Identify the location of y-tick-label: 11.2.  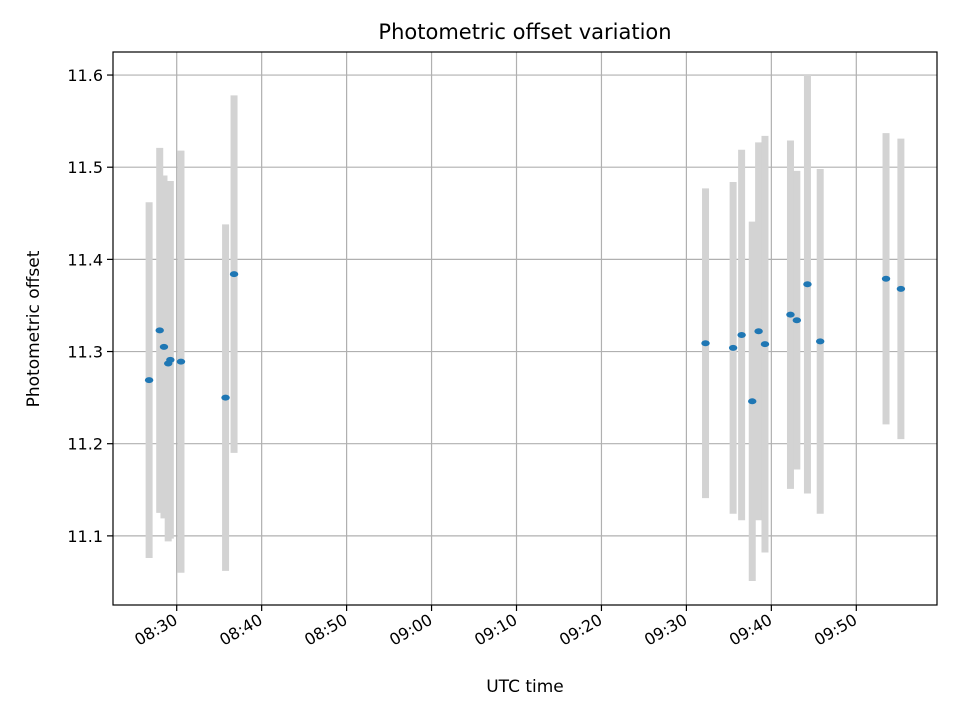
(85, 444).